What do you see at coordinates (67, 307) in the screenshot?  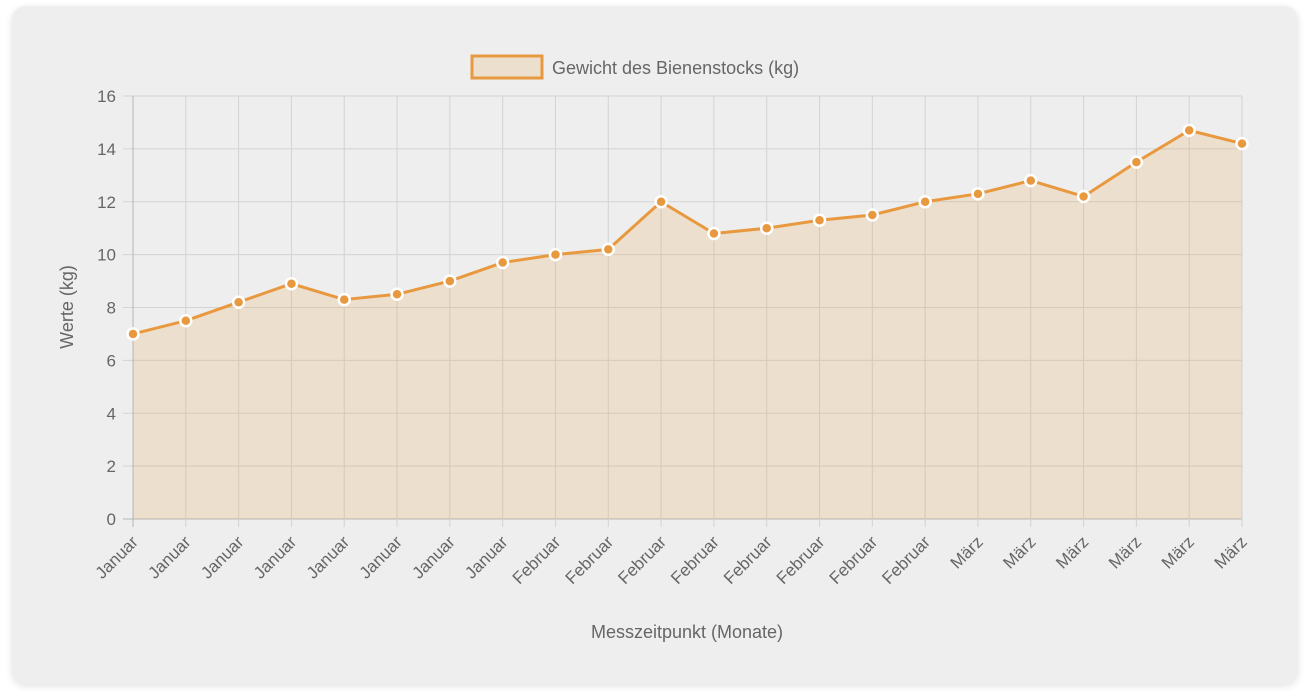 I see `y-axis-title: Werte (kg)` at bounding box center [67, 307].